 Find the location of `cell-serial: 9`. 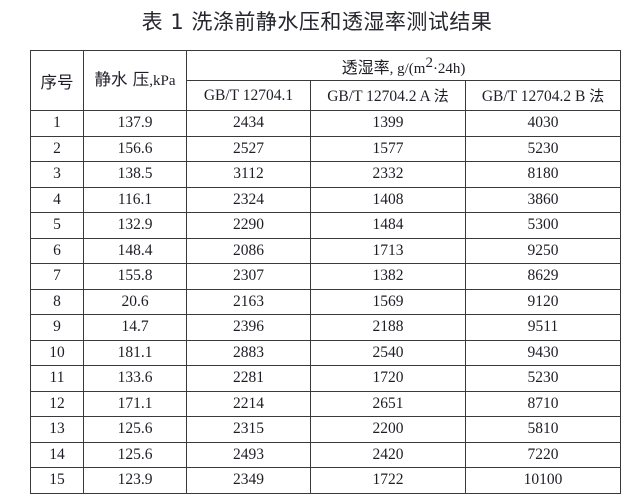

cell-serial: 9 is located at coordinates (57, 327).